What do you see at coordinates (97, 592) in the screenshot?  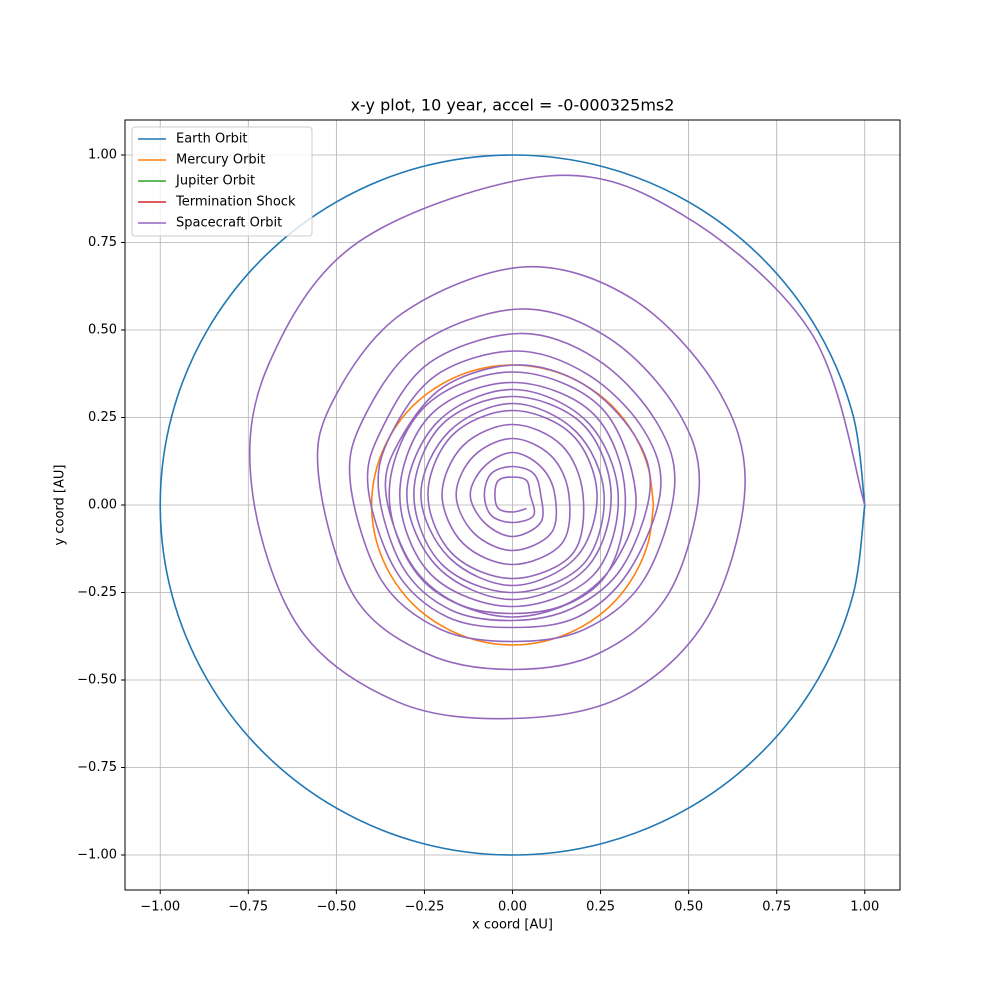 I see `y-tick-label: −0.25` at bounding box center [97, 592].